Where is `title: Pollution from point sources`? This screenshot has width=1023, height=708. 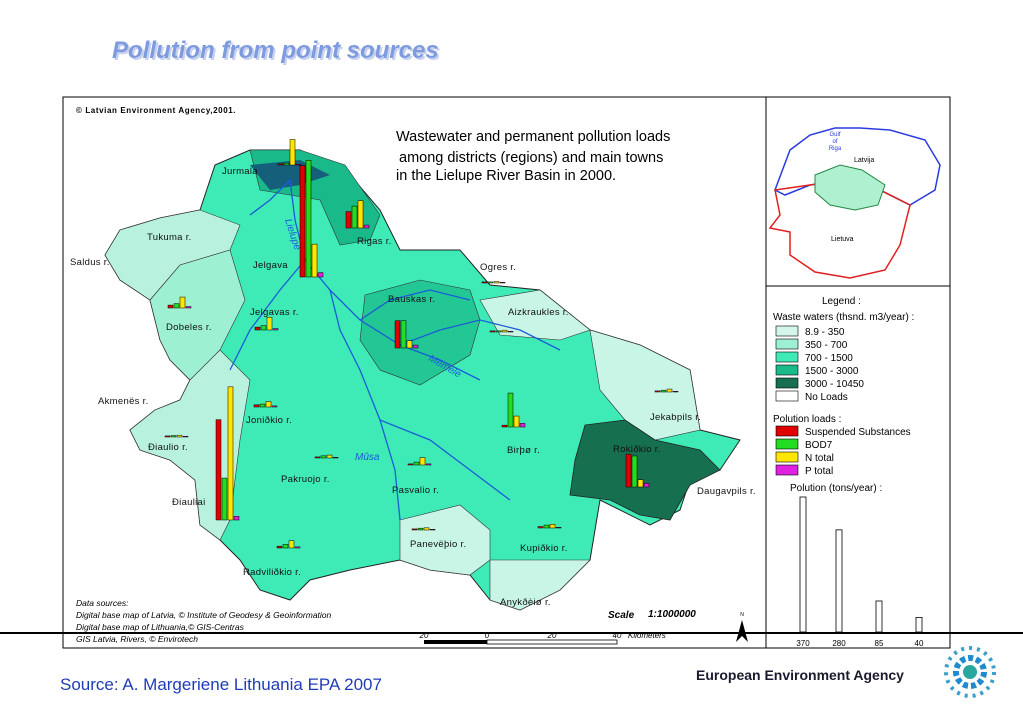
title: Pollution from point sources is located at coordinates (275, 50).